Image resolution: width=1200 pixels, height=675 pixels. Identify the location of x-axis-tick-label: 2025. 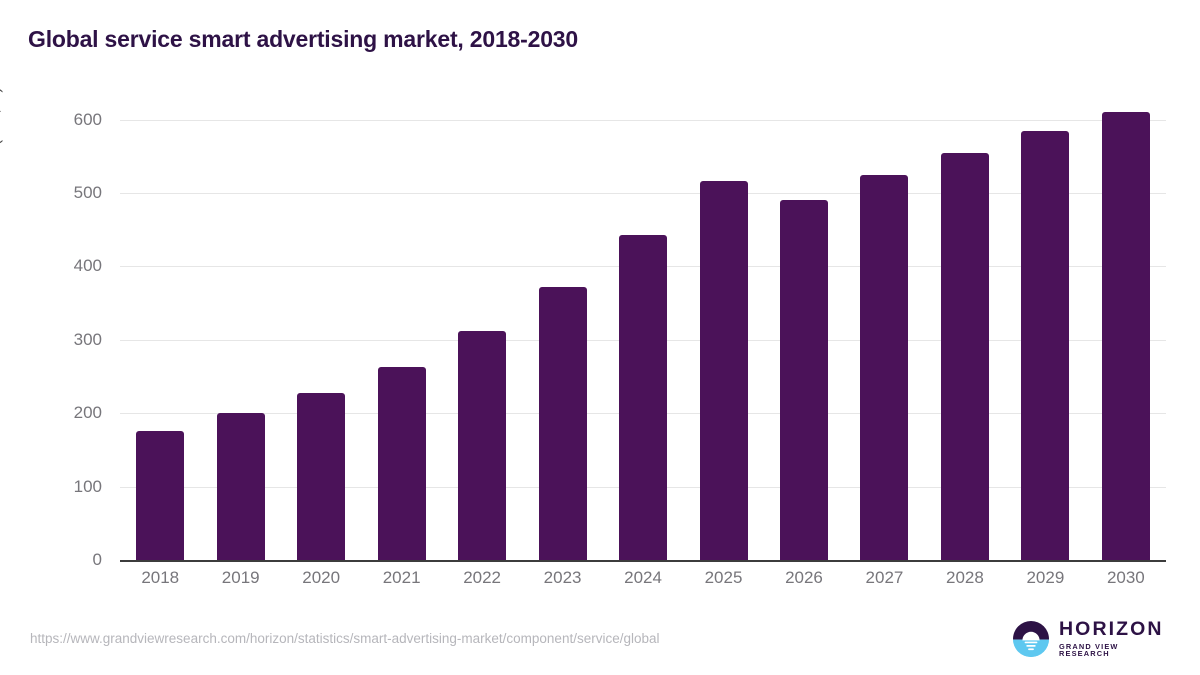
(723, 577).